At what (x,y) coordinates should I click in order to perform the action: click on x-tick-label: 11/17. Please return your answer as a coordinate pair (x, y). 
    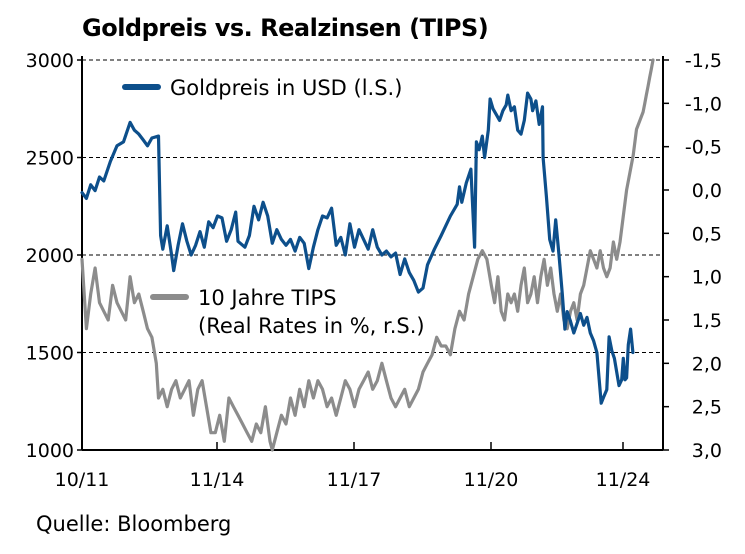
    Looking at the image, I should click on (354, 480).